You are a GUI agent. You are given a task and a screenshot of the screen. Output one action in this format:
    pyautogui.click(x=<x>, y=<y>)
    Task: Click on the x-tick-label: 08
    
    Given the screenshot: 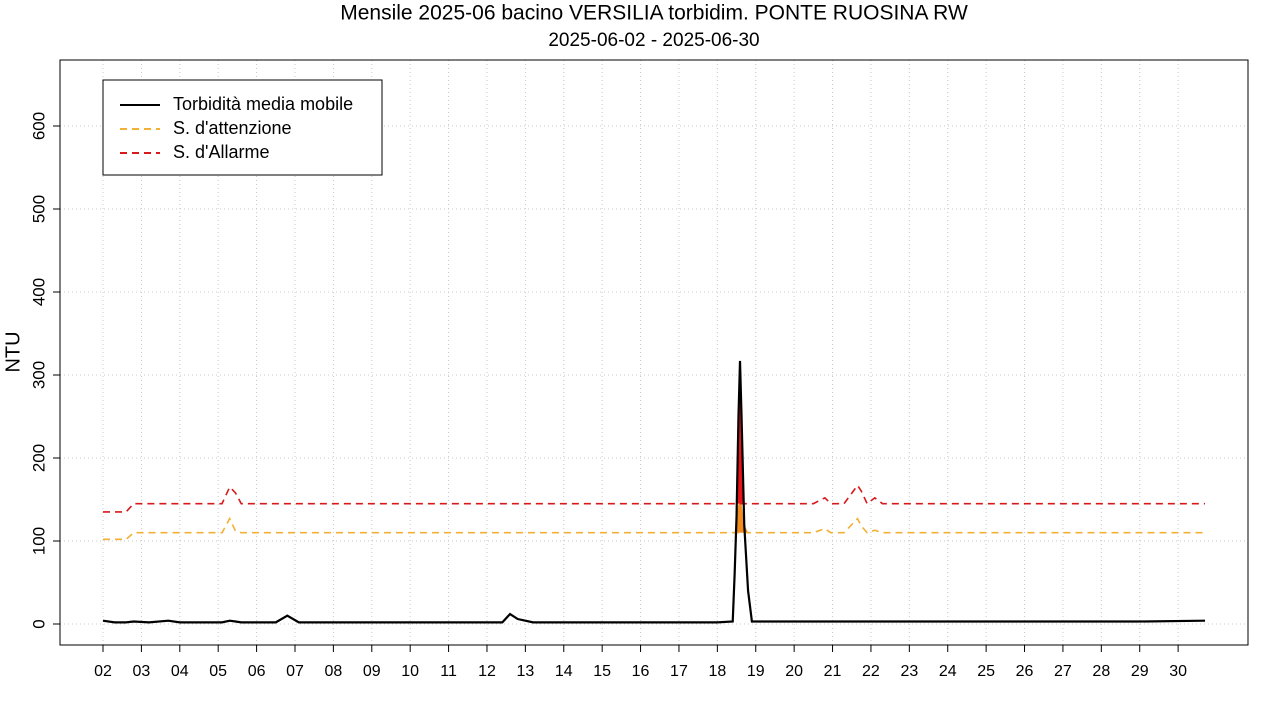 What is the action you would take?
    pyautogui.click(x=333, y=671)
    